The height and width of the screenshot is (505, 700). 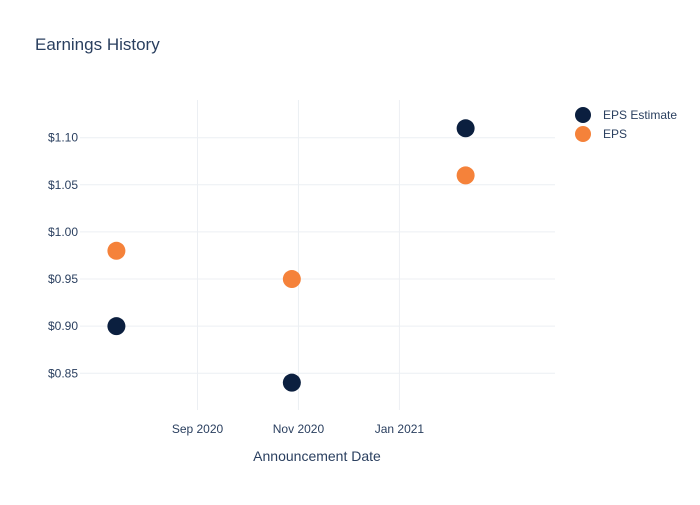 I want to click on legend-item: EPS, so click(x=601, y=134).